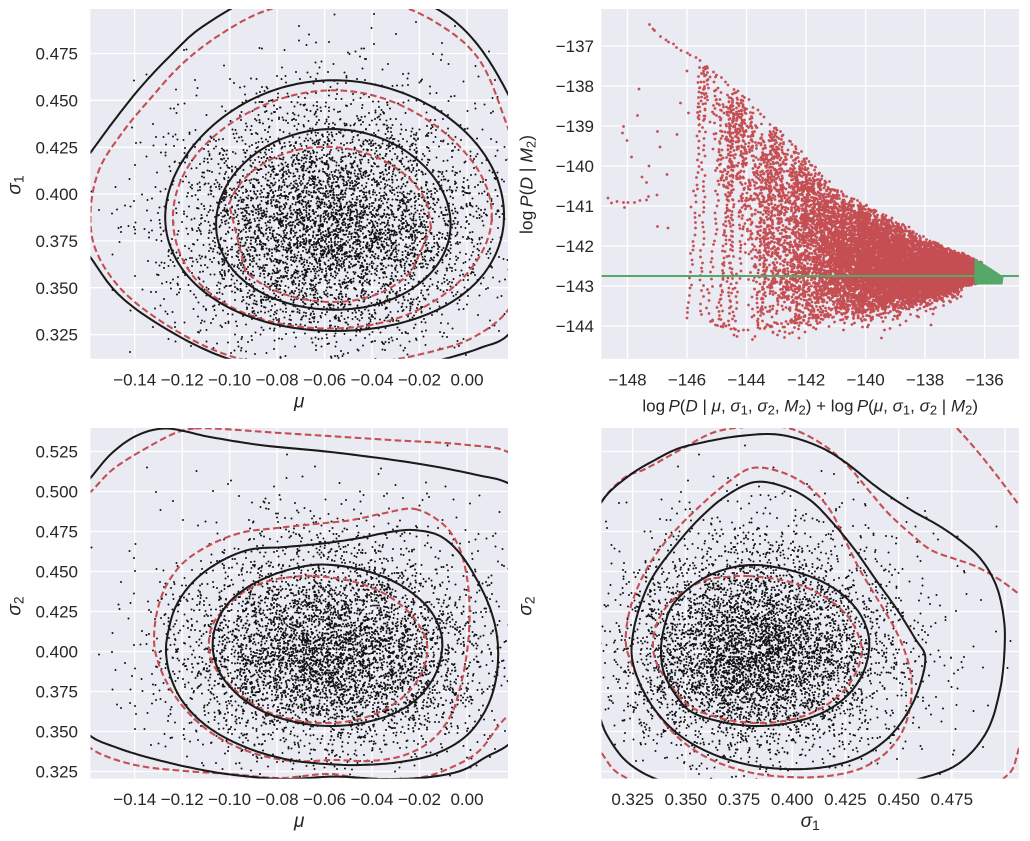 The height and width of the screenshot is (841, 1030). Describe the element at coordinates (984, 379) in the screenshot. I see `svg-text: −136` at that location.